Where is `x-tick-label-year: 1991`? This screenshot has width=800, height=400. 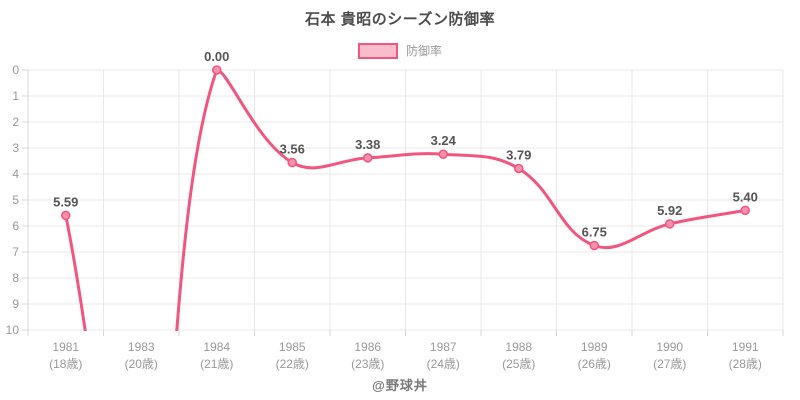
x-tick-label-year: 1991 is located at coordinates (745, 347).